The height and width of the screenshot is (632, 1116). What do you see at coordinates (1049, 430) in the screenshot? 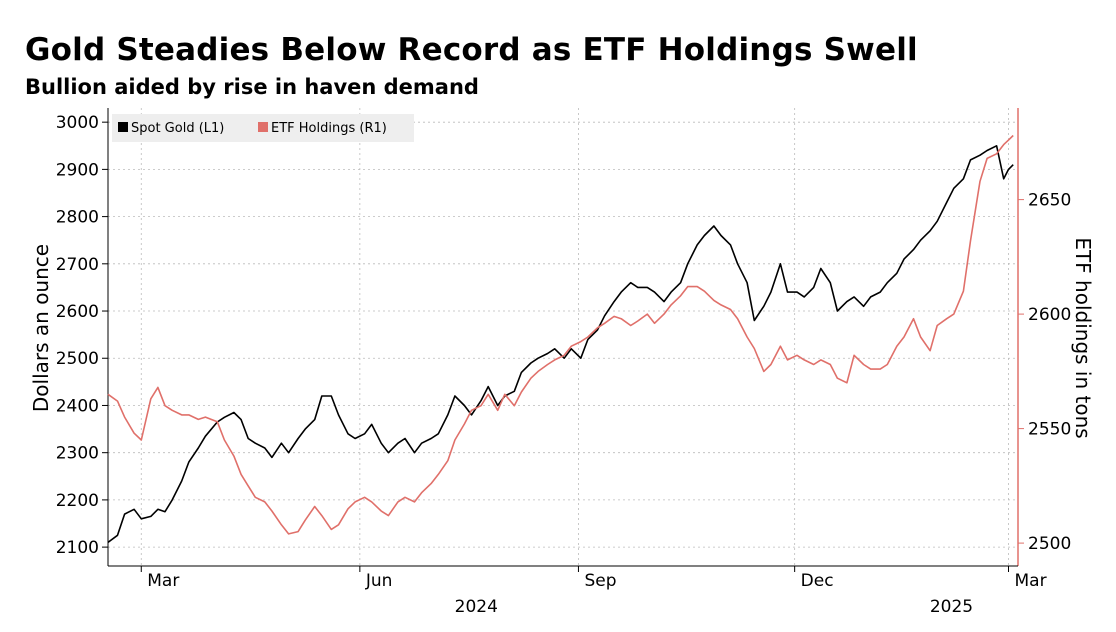
I see `y-tick-label-right: 2550` at bounding box center [1049, 430].